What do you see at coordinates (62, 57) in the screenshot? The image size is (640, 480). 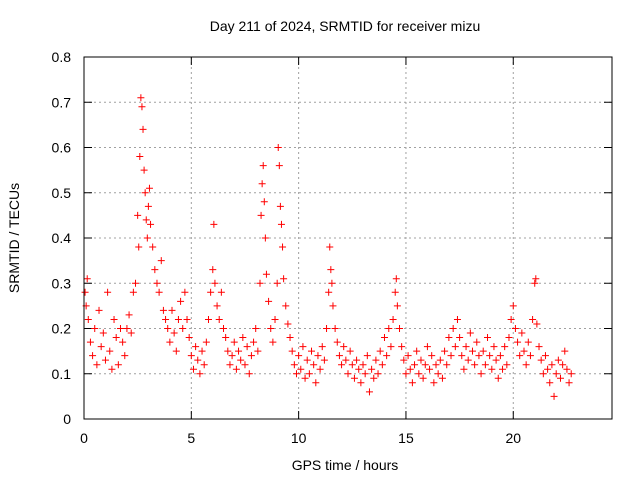 I see `y-tick-label: 0.8` at bounding box center [62, 57].